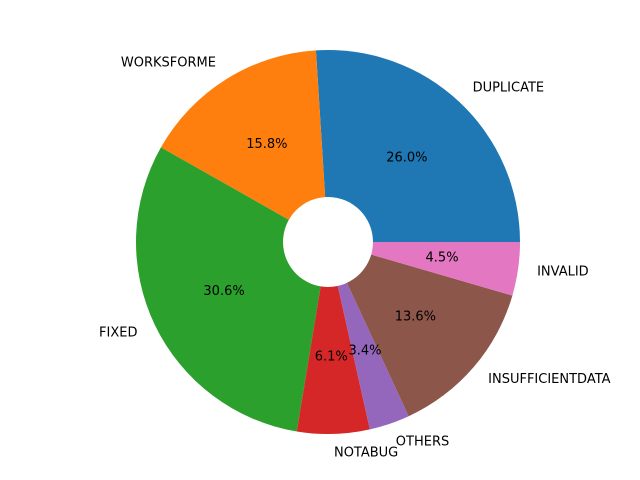 The height and width of the screenshot is (480, 640). I want to click on slice-label: INVALID, so click(563, 271).